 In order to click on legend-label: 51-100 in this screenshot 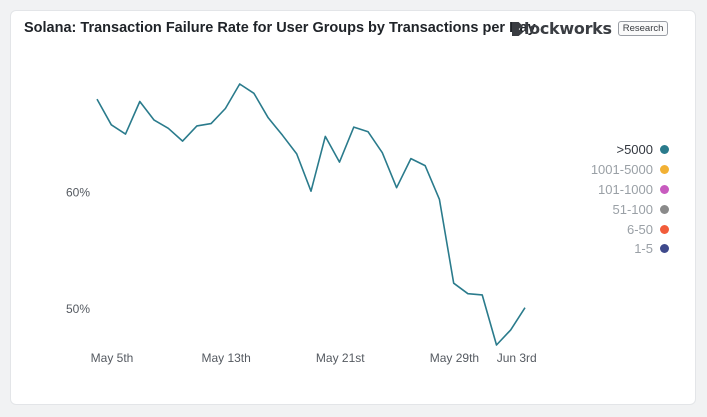, I will do `click(632, 209)`.